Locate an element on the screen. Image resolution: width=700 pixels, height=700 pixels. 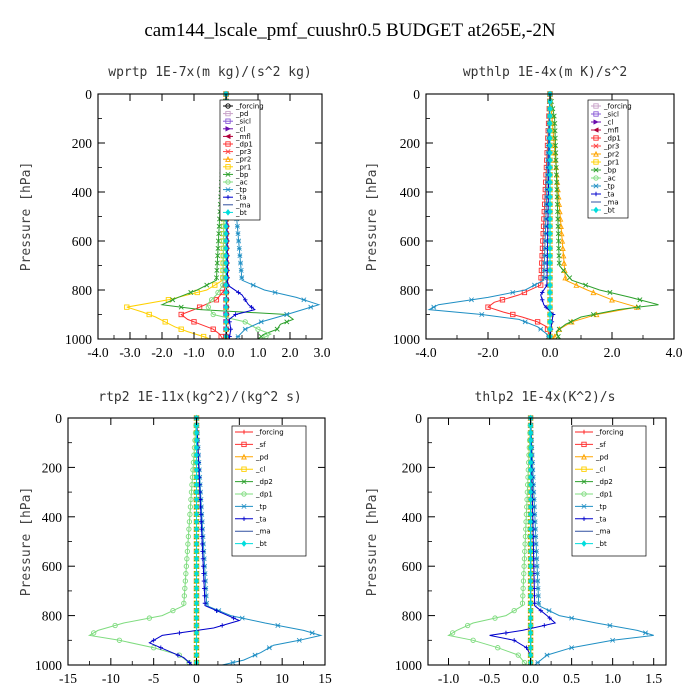
panel-3-xtick-label: -10 is located at coordinates (111, 678).